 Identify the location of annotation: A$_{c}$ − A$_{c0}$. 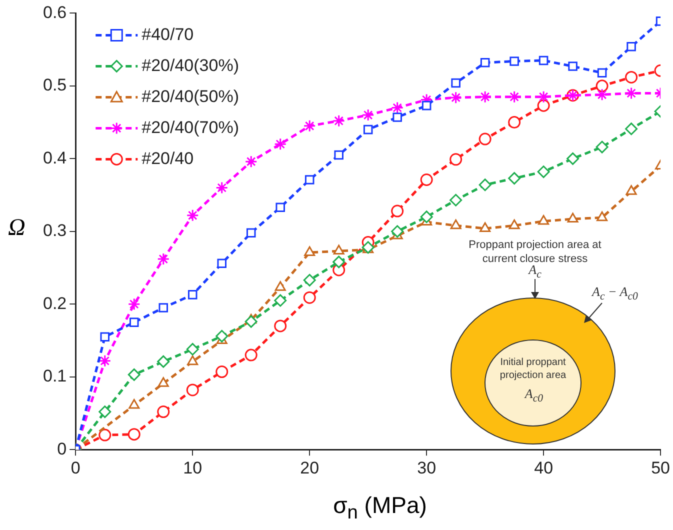
(614, 293).